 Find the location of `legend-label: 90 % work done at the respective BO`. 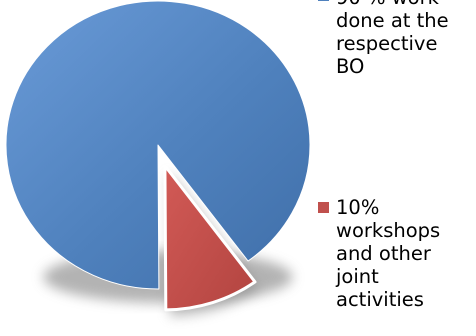

legend-label: 90 % work done at the respective BO is located at coordinates (392, 39).